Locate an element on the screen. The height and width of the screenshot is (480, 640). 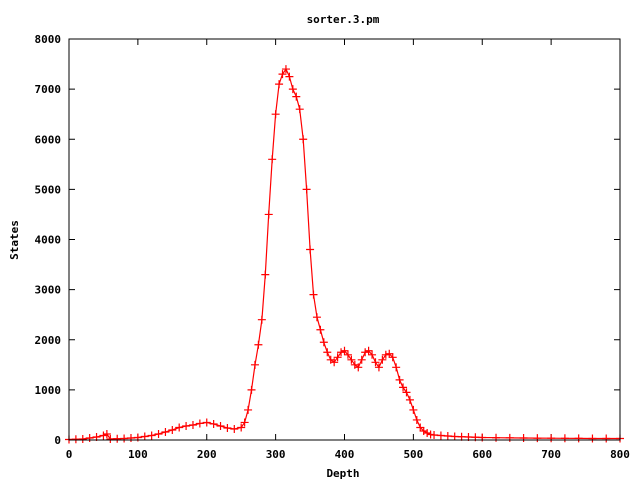
x-tick-label: 700 is located at coordinates (551, 454).